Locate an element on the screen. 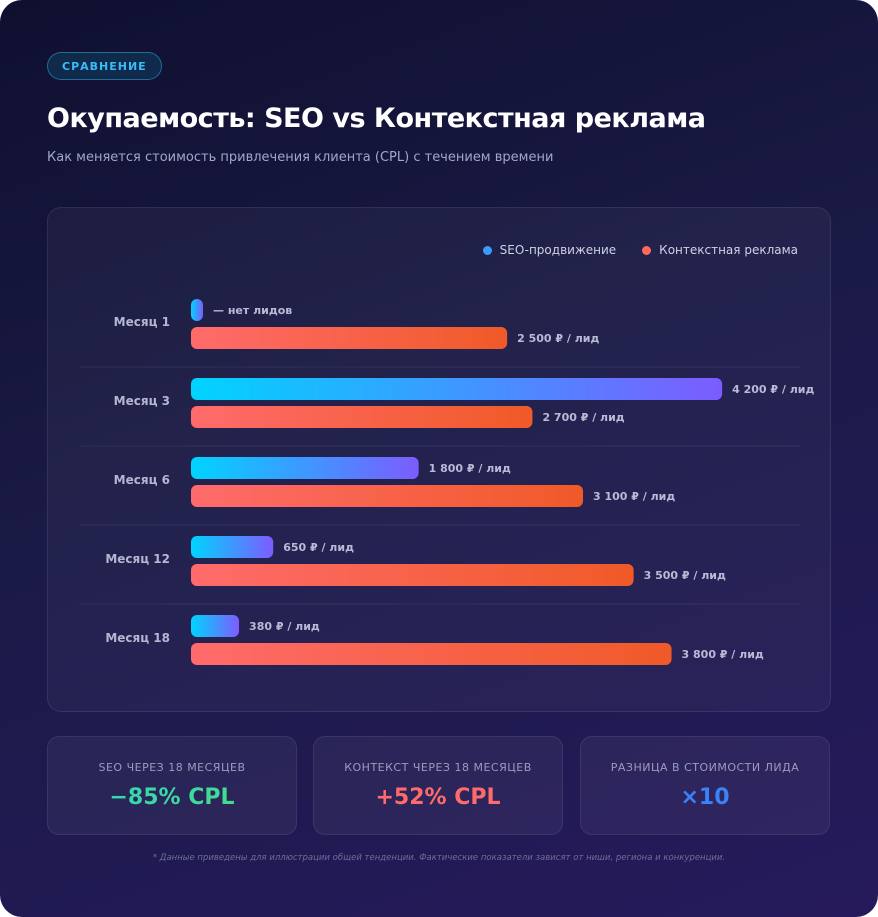  stat-label-context: КОНТЕКСТ ЧЕРЕЗ 18 МЕСЯЦЕВ is located at coordinates (438, 767).